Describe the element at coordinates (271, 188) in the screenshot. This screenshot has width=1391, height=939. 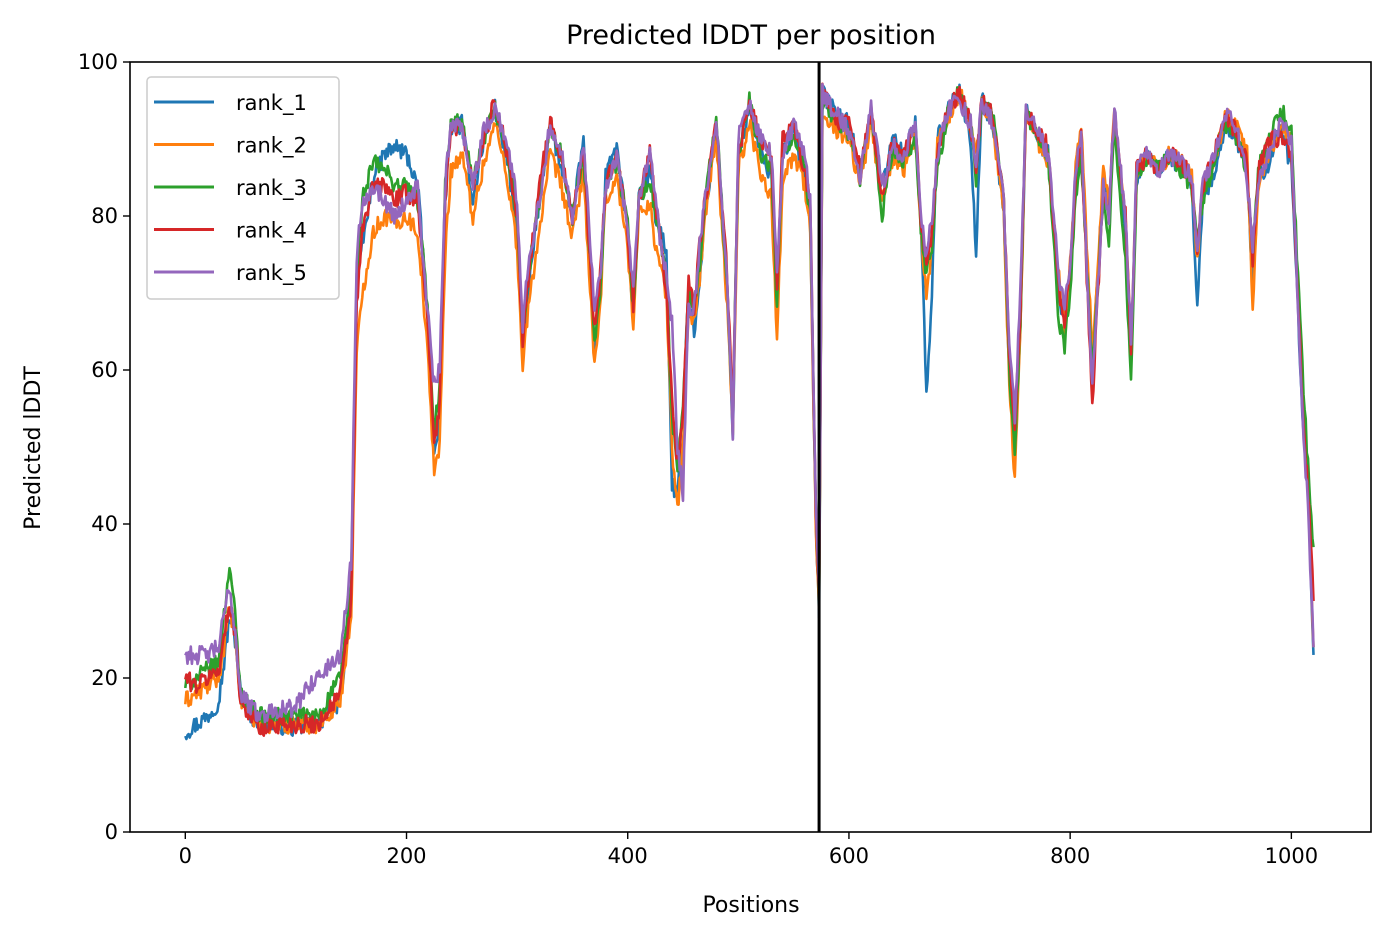
I see `legend-label-rank-3: rank_3` at that location.